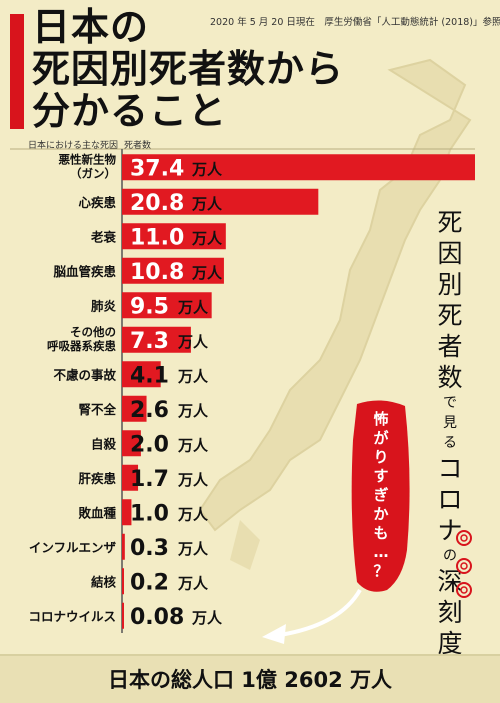  I want to click on side-char: 数, so click(450, 377).